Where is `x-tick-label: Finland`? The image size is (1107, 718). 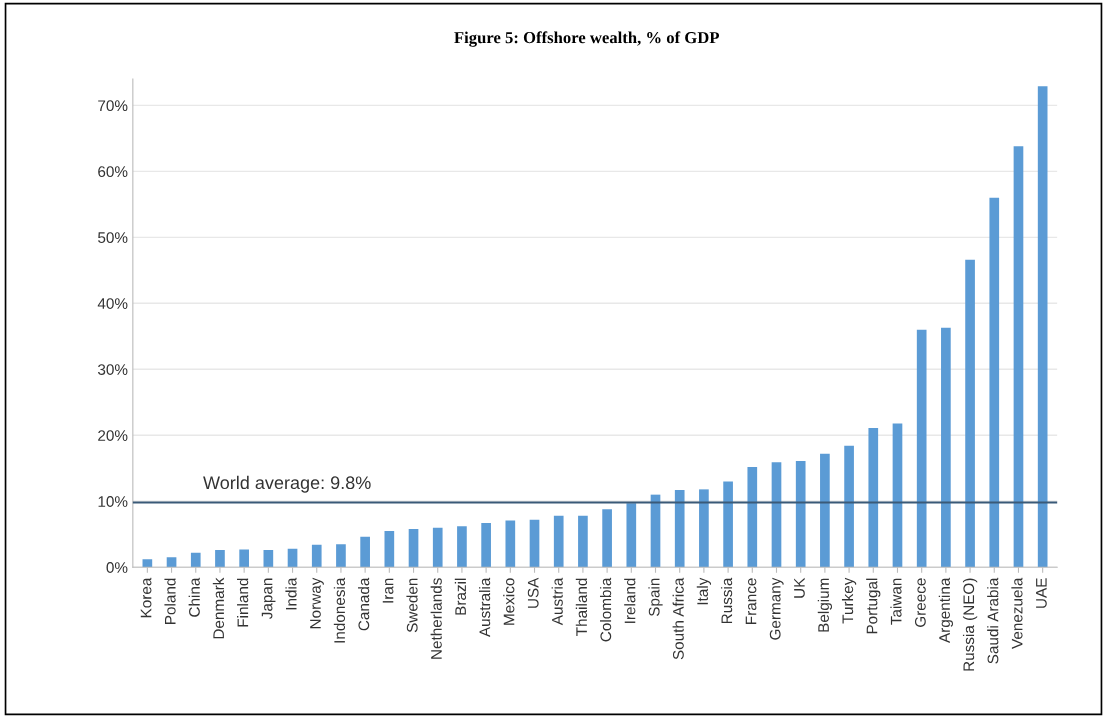
x-tick-label: Finland is located at coordinates (243, 602).